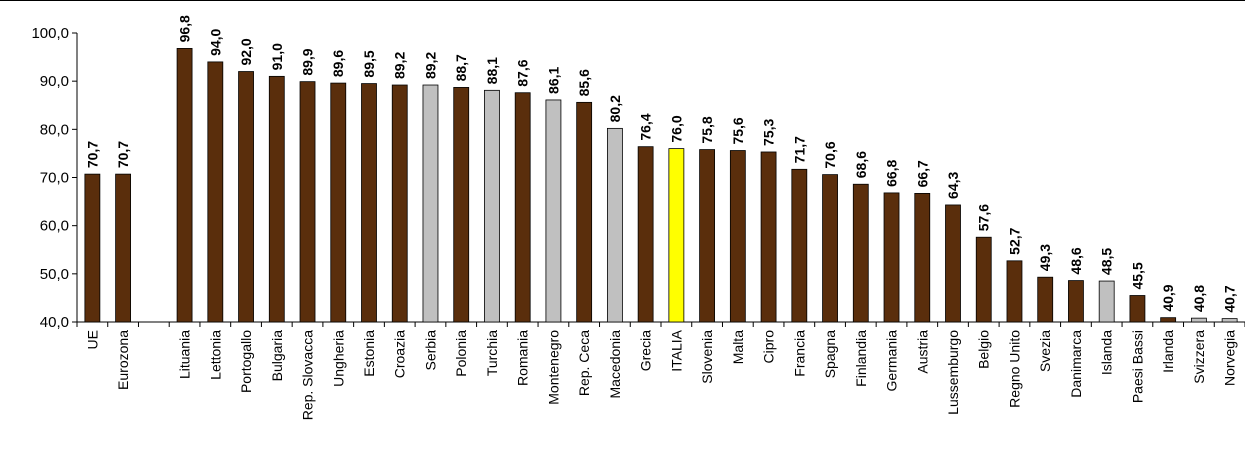  What do you see at coordinates (1198, 320) in the screenshot?
I see `bar-svizzera` at bounding box center [1198, 320].